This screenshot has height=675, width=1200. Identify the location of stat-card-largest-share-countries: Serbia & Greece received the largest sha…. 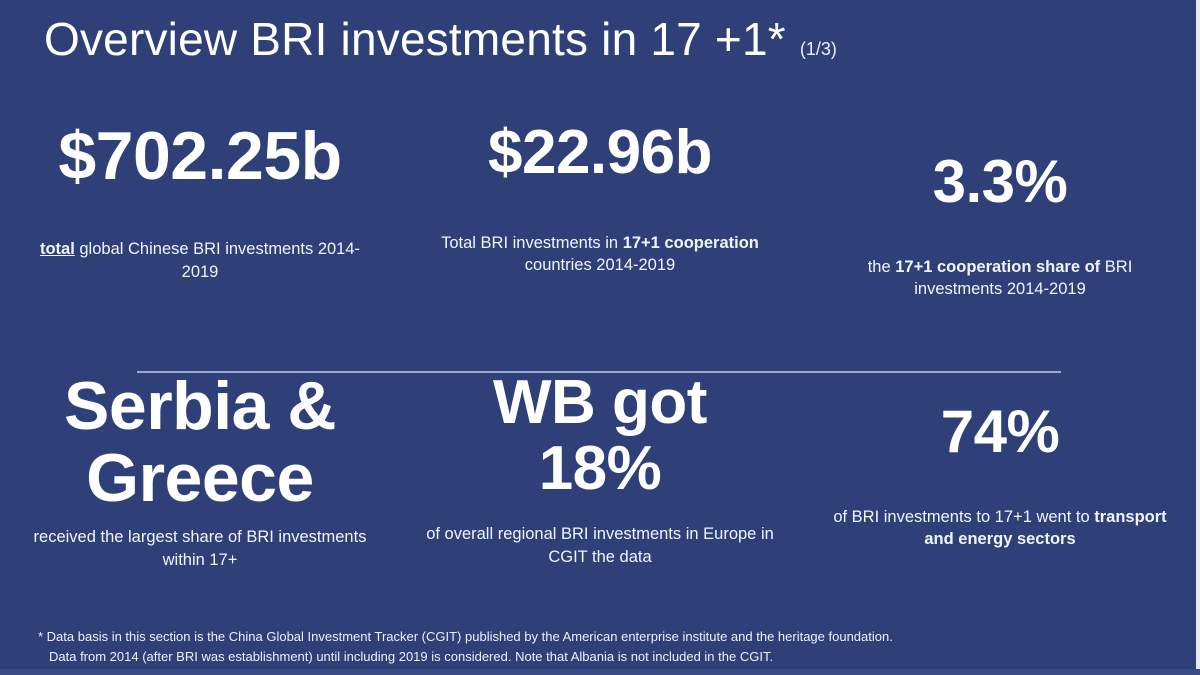
(200, 487).